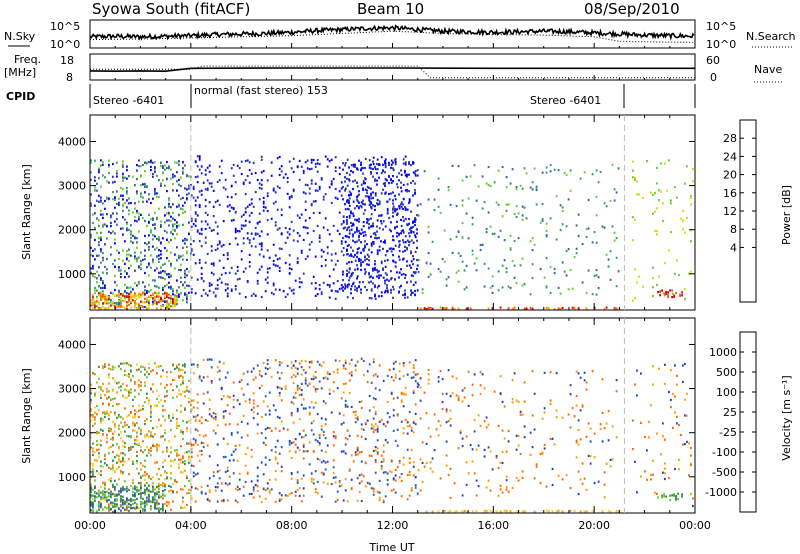  I want to click on velocity-ytick-1000: 1000, so click(72, 477).